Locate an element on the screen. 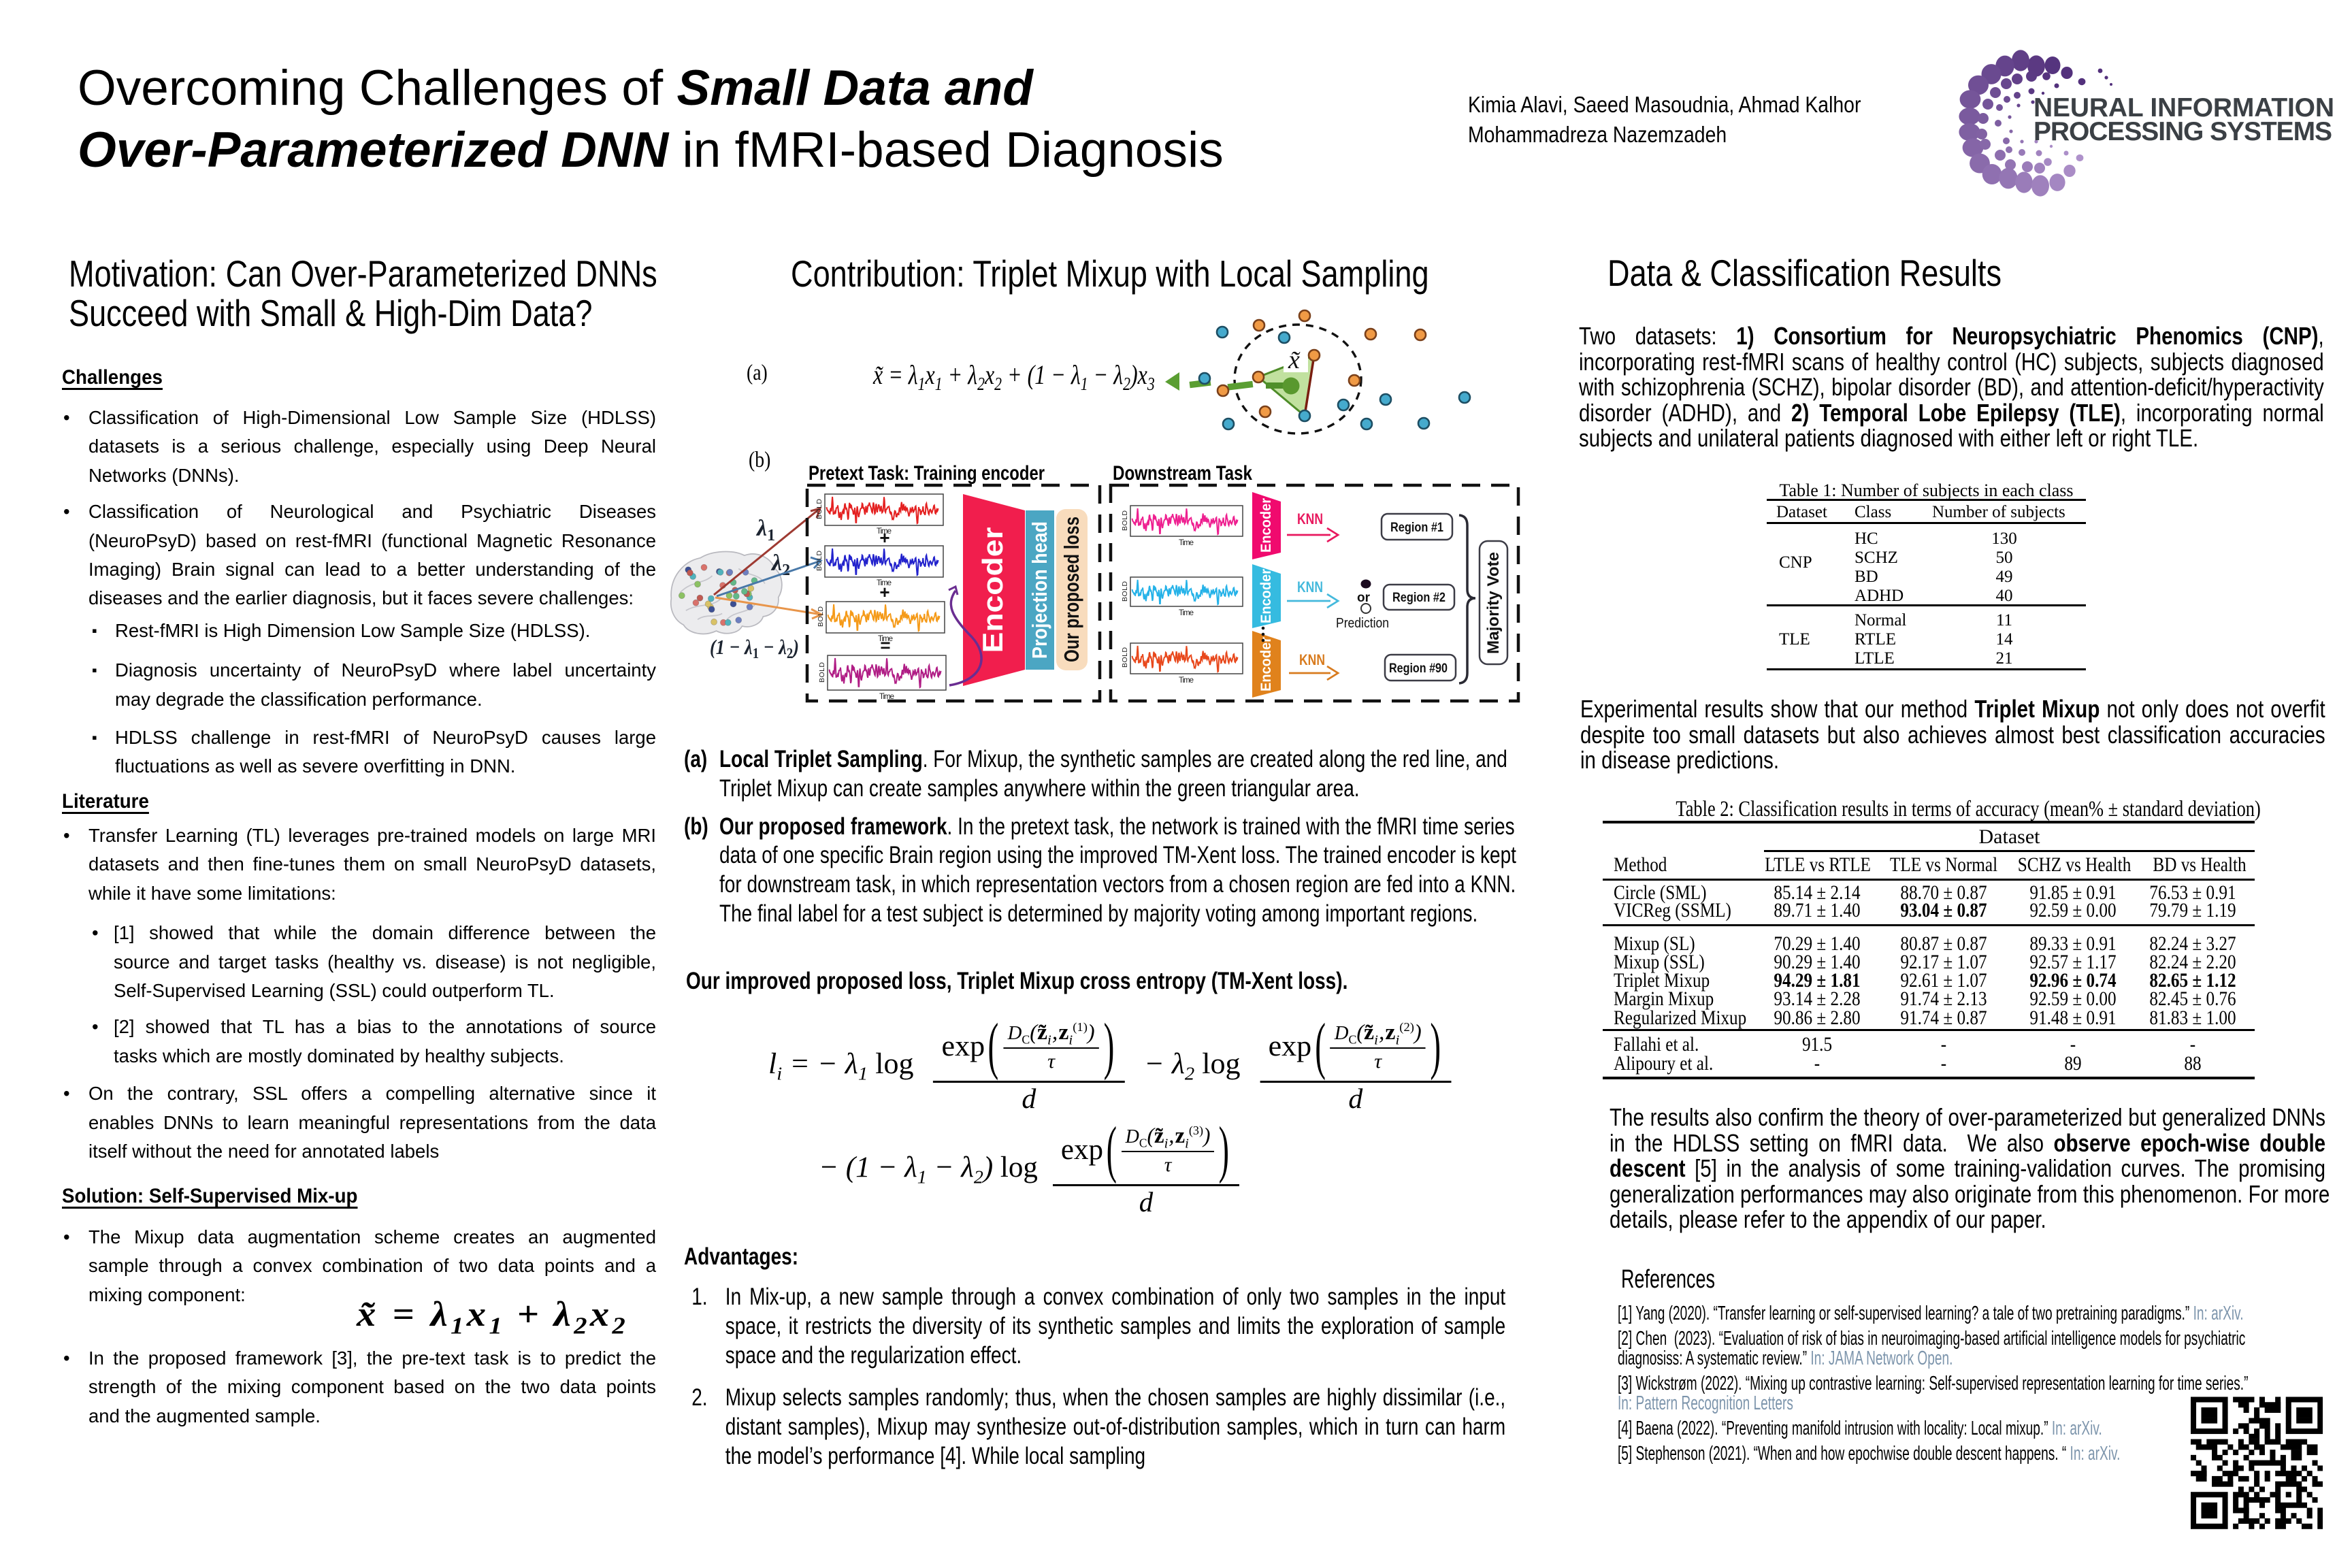  svg-text: Region #1 is located at coordinates (1417, 528).